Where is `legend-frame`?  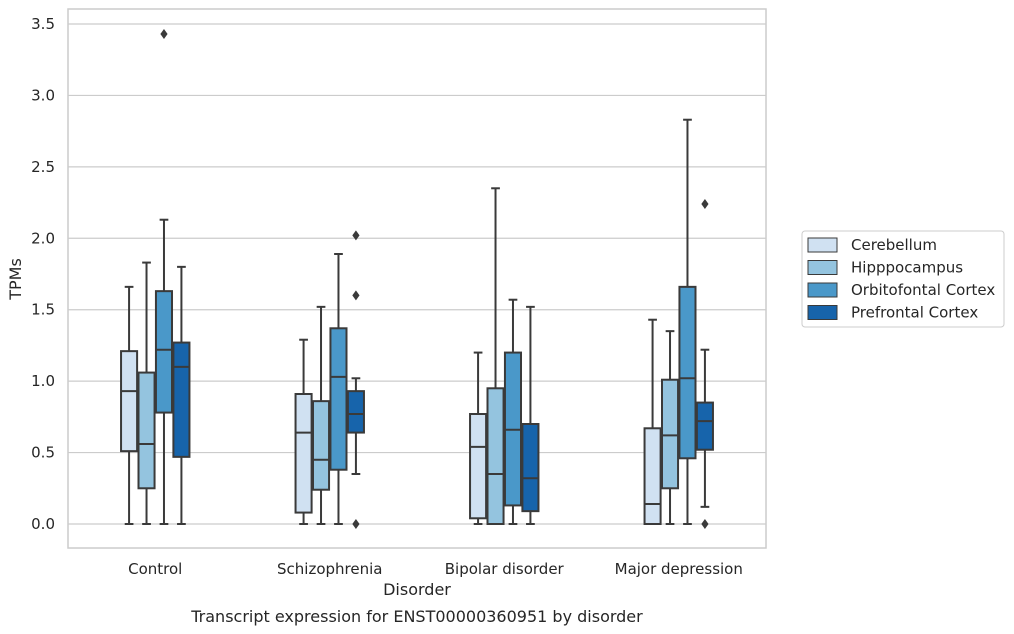
legend-frame is located at coordinates (903, 279).